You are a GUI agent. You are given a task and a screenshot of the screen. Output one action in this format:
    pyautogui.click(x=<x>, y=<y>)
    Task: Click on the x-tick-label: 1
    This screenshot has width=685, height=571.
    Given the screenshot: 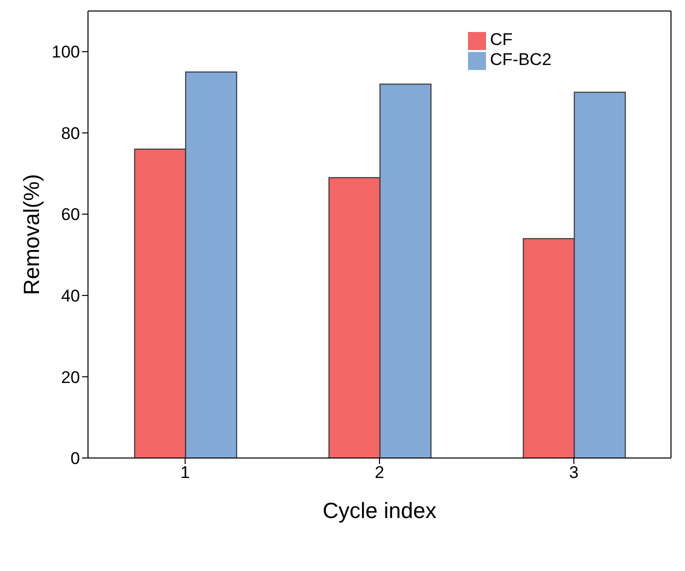 What is the action you would take?
    pyautogui.click(x=185, y=472)
    